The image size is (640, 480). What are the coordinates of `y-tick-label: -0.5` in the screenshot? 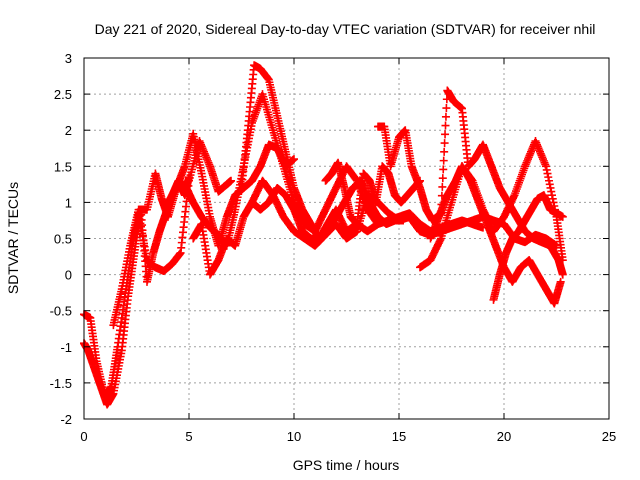 It's located at (61, 311).